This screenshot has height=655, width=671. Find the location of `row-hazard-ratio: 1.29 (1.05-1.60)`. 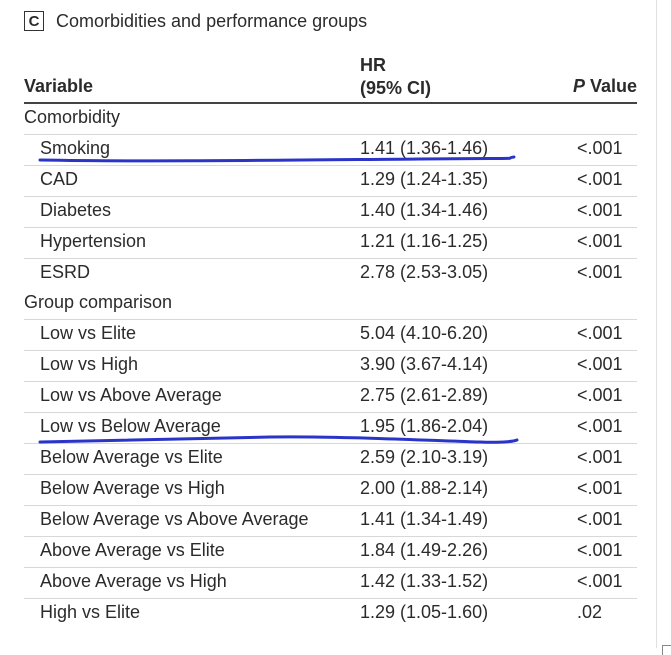

row-hazard-ratio: 1.29 (1.05-1.60) is located at coordinates (424, 612).